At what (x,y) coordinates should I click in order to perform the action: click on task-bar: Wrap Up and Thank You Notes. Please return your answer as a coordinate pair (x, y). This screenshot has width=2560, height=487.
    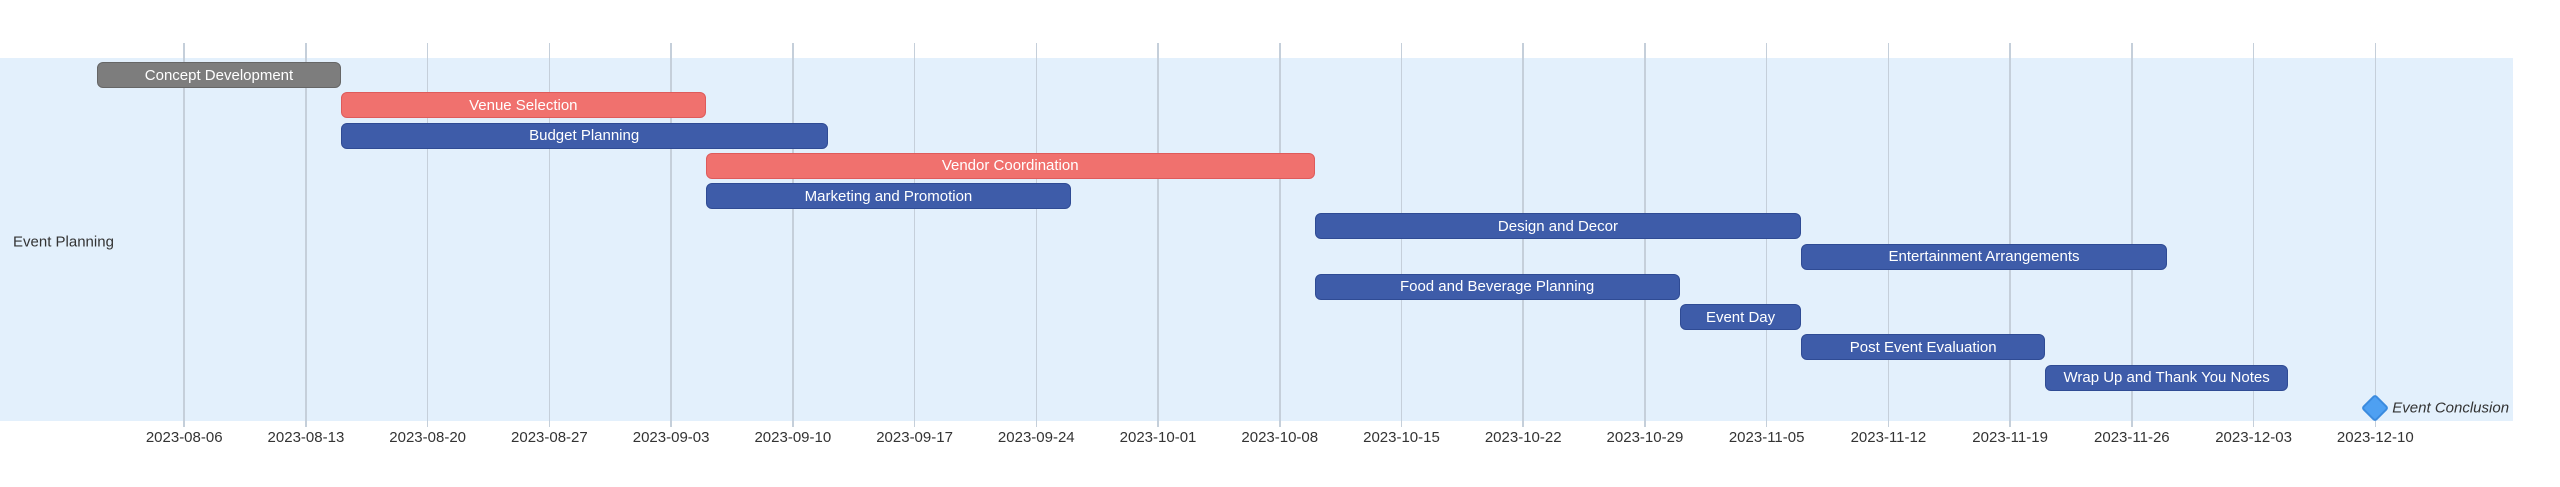
    Looking at the image, I should click on (2166, 377).